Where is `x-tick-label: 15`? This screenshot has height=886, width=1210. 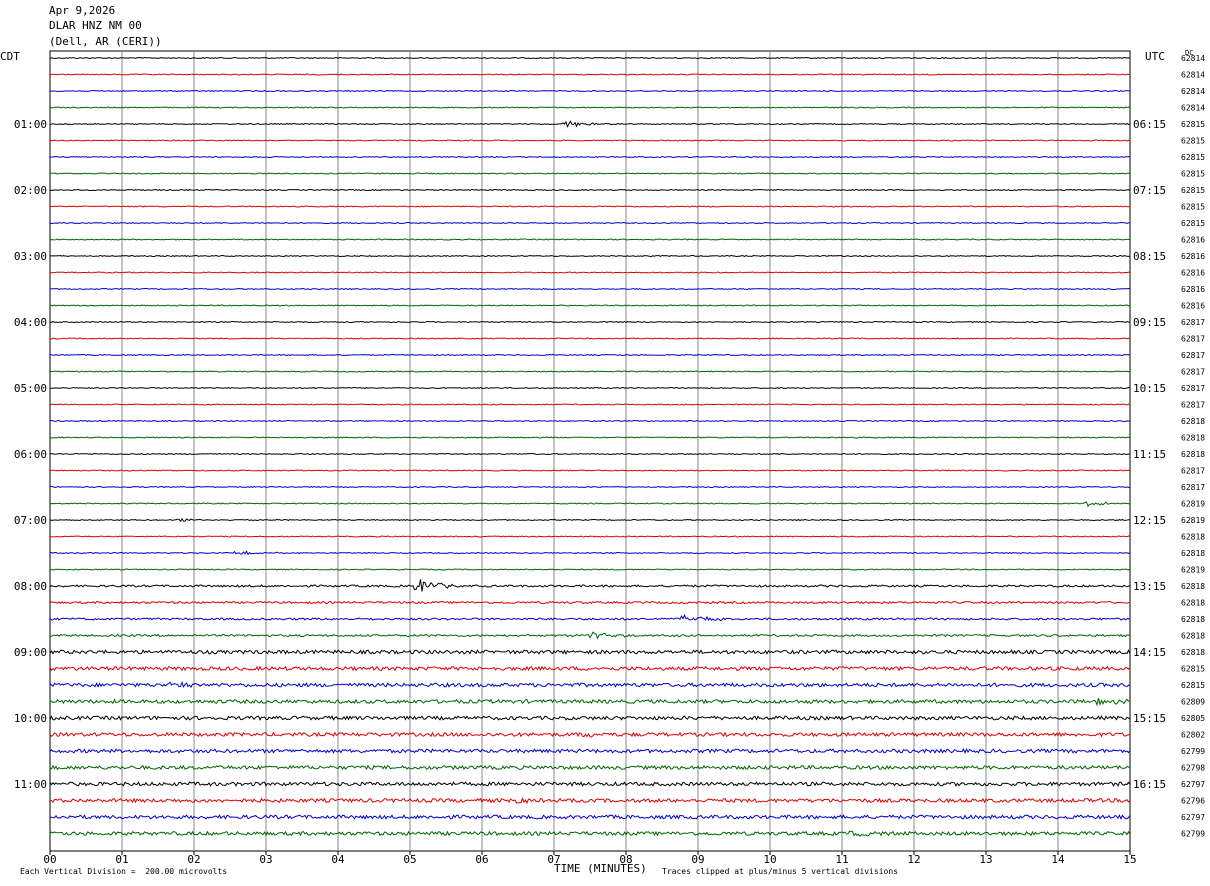 x-tick-label: 15 is located at coordinates (1129, 859).